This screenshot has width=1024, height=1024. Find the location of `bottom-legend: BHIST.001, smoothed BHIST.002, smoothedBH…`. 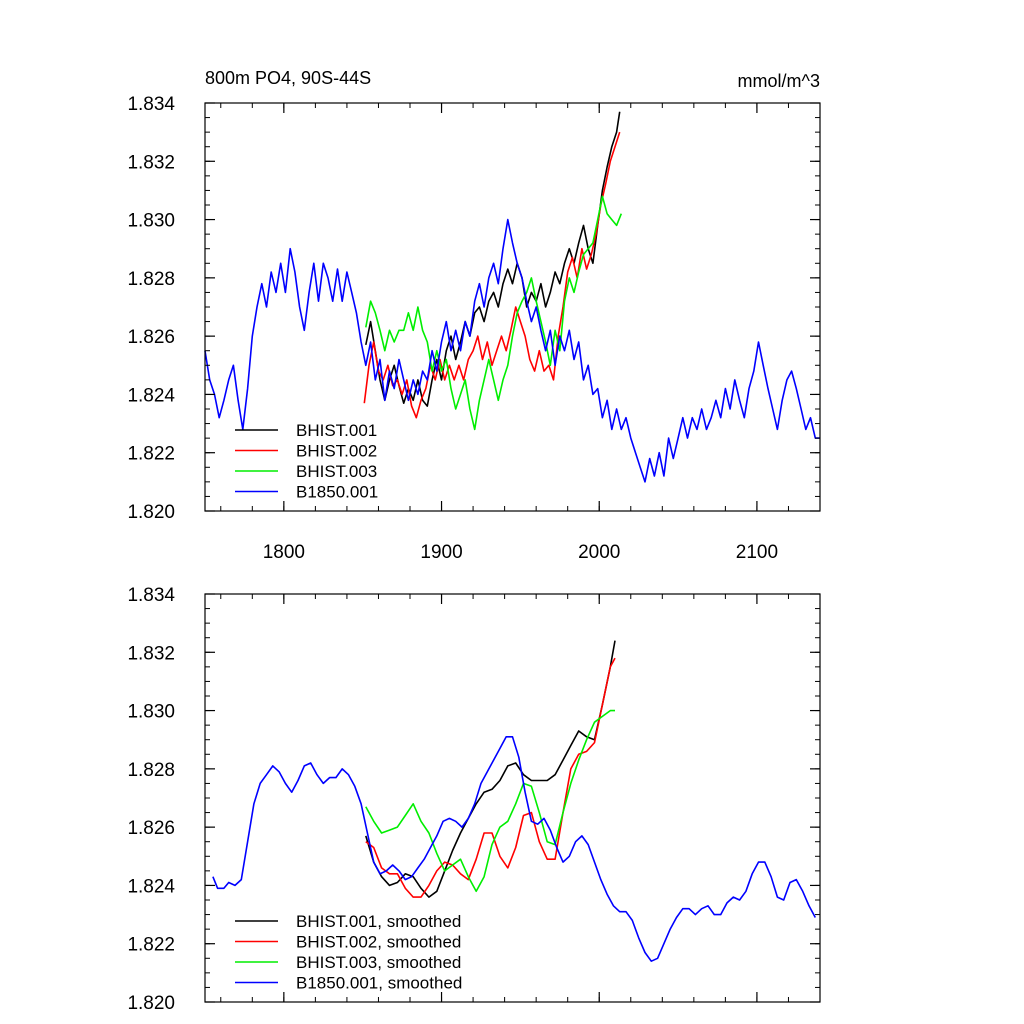

bottom-legend: BHIST.001, smoothed BHIST.002, smoothedBH… is located at coordinates (348, 952).